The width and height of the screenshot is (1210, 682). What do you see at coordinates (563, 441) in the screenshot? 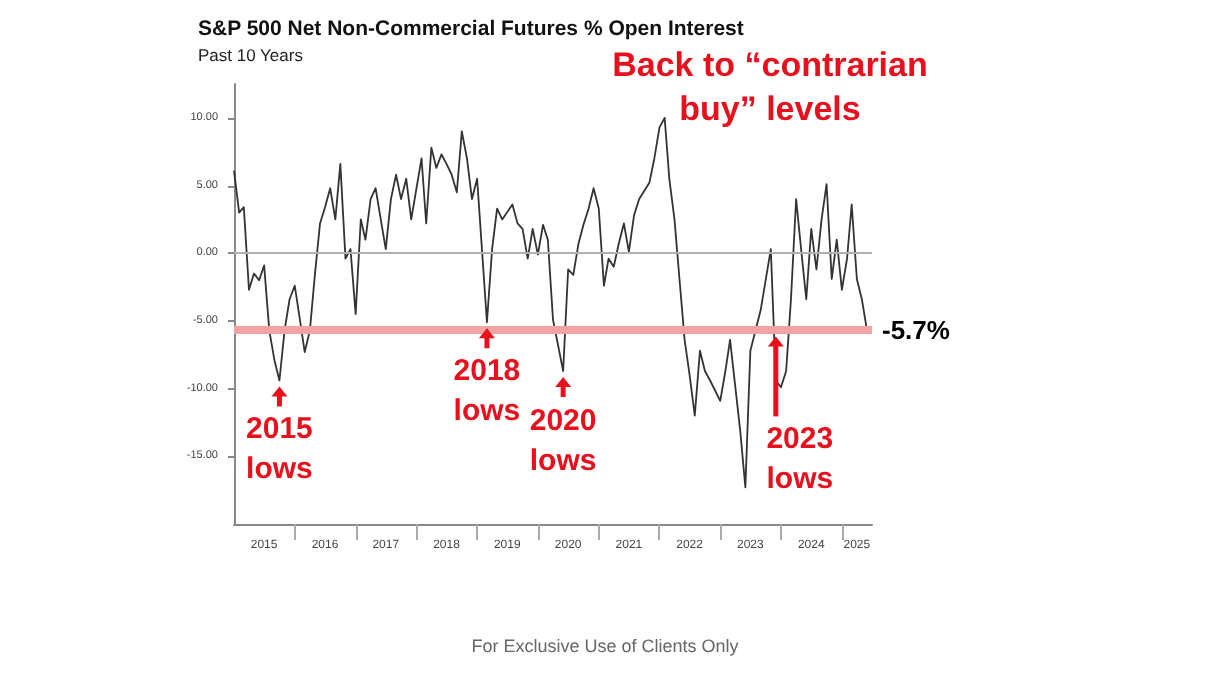
I see `annotation: 2020 lows` at bounding box center [563, 441].